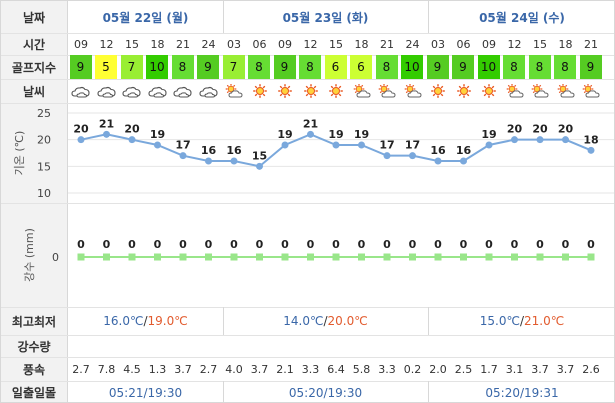  I want to click on golf-index-cell: 5, so click(106, 67).